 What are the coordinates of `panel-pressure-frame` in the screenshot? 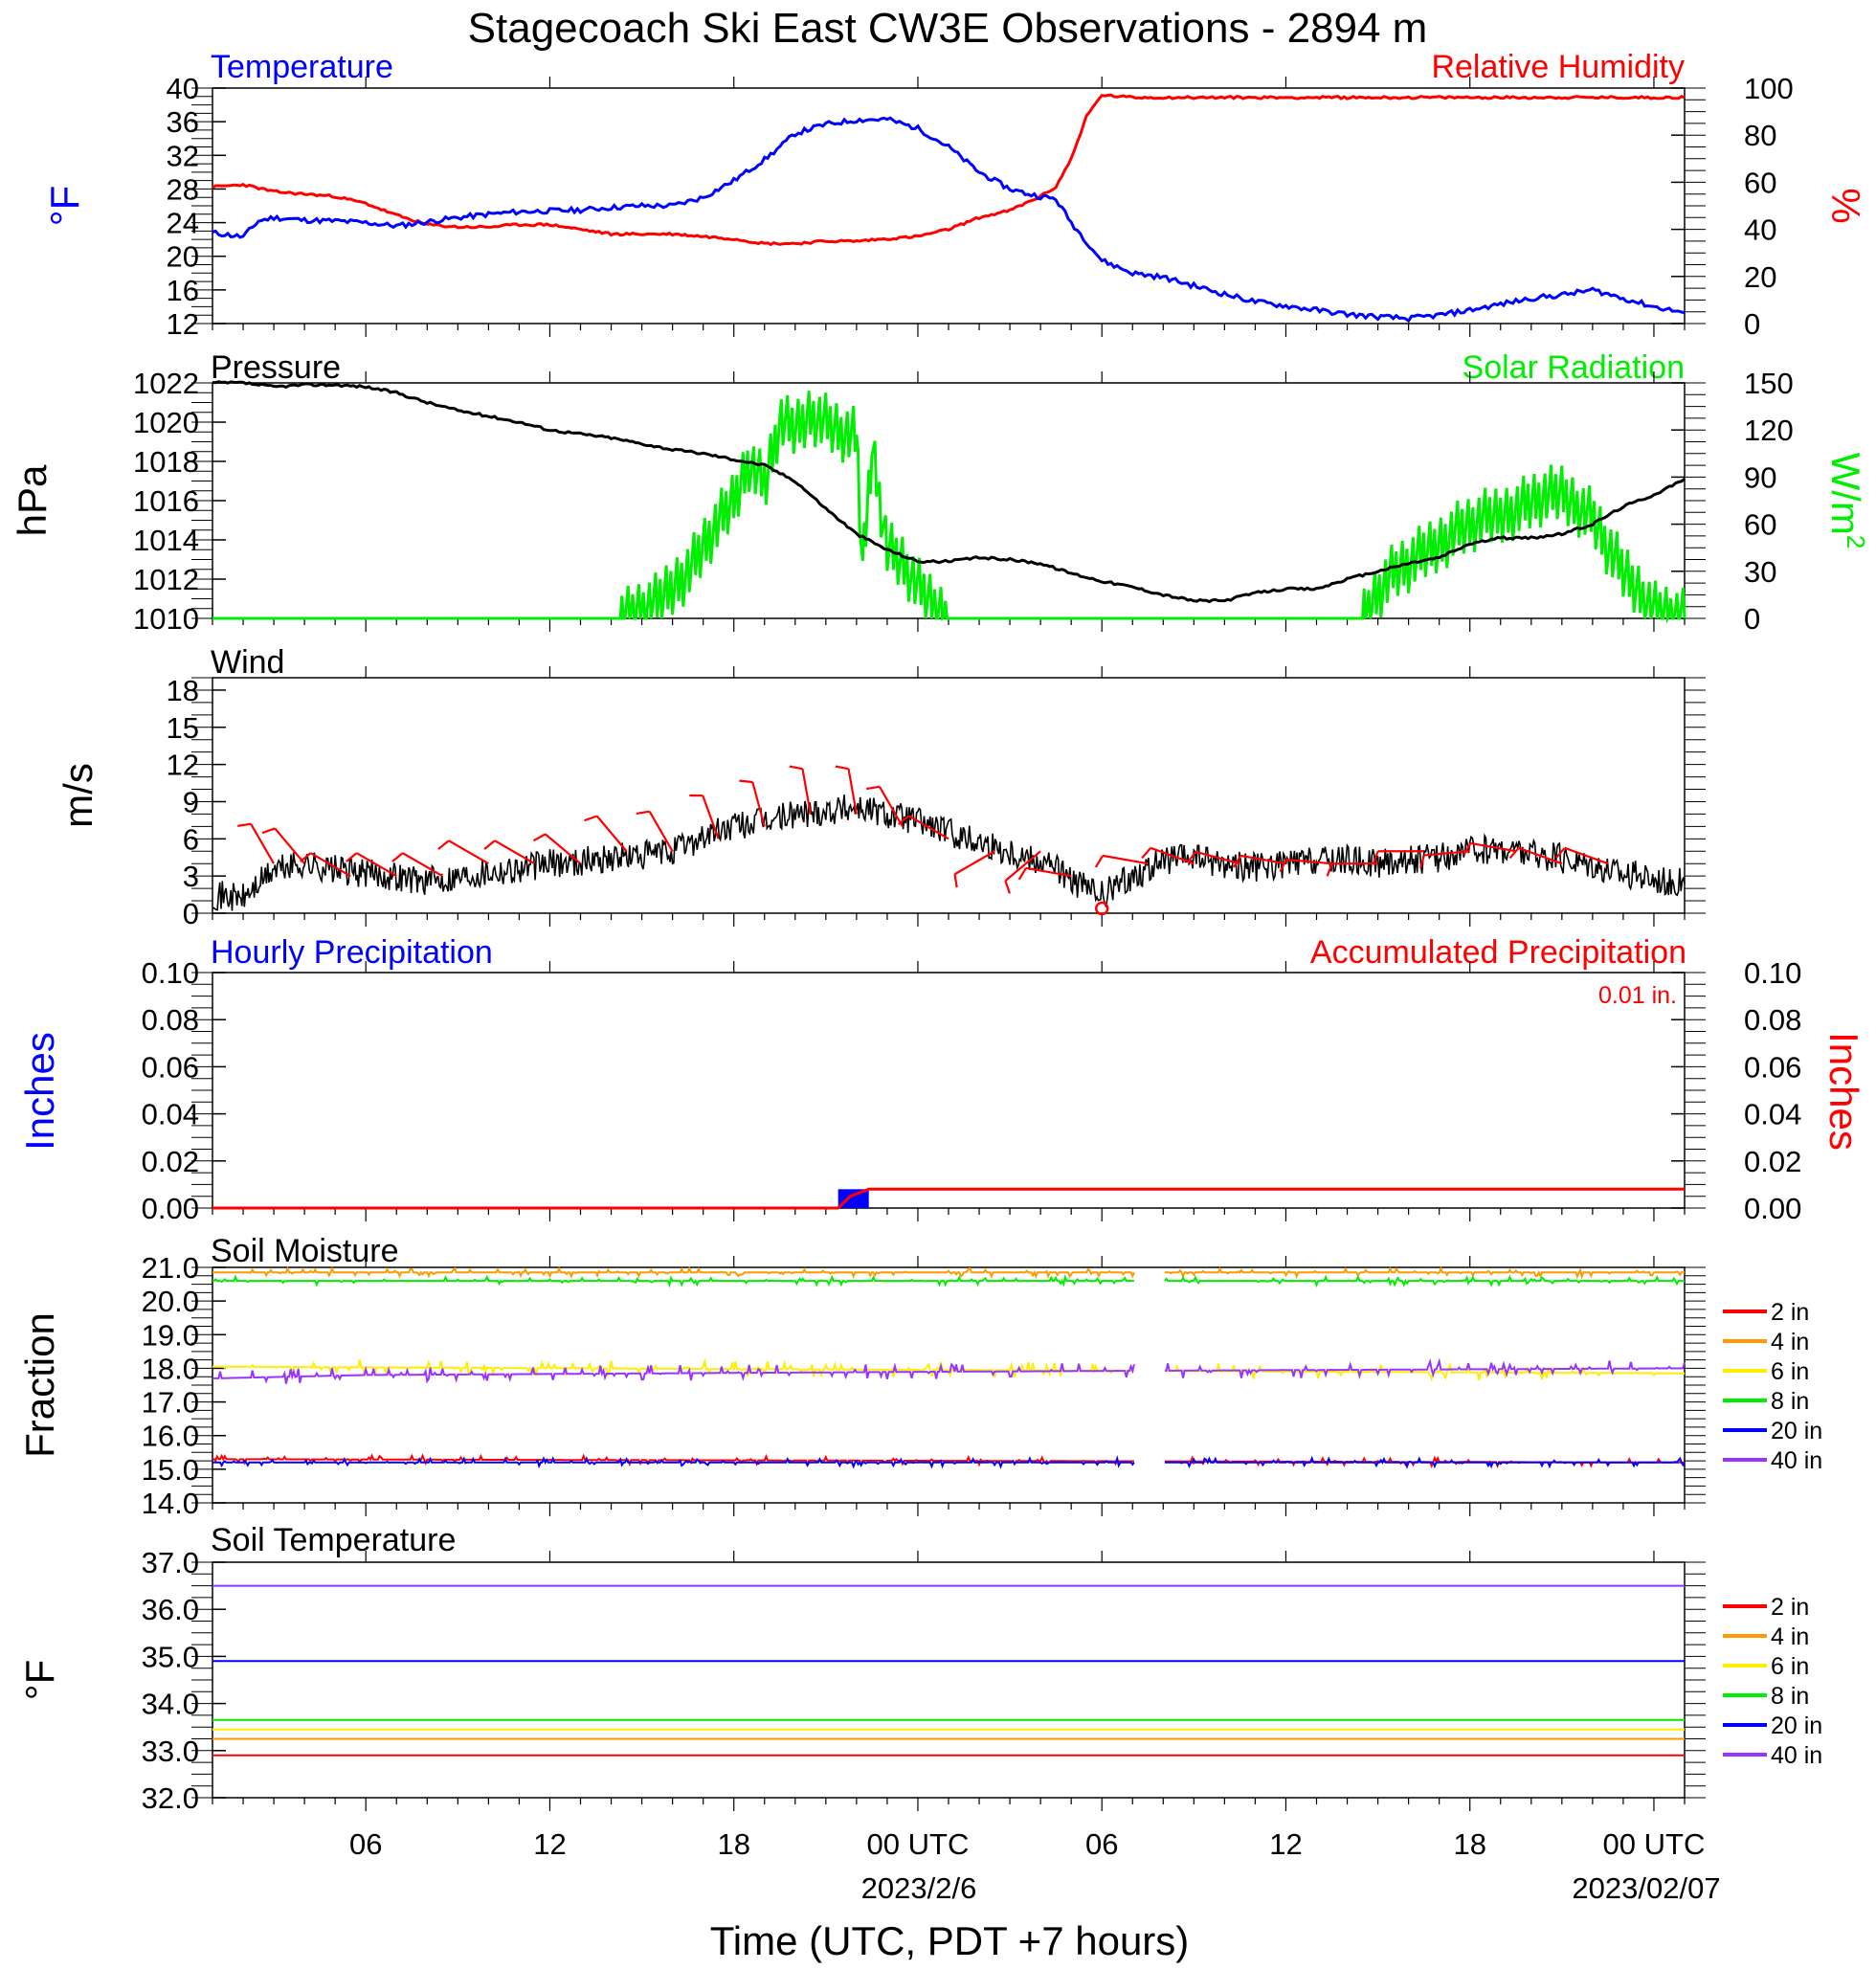 It's located at (949, 501).